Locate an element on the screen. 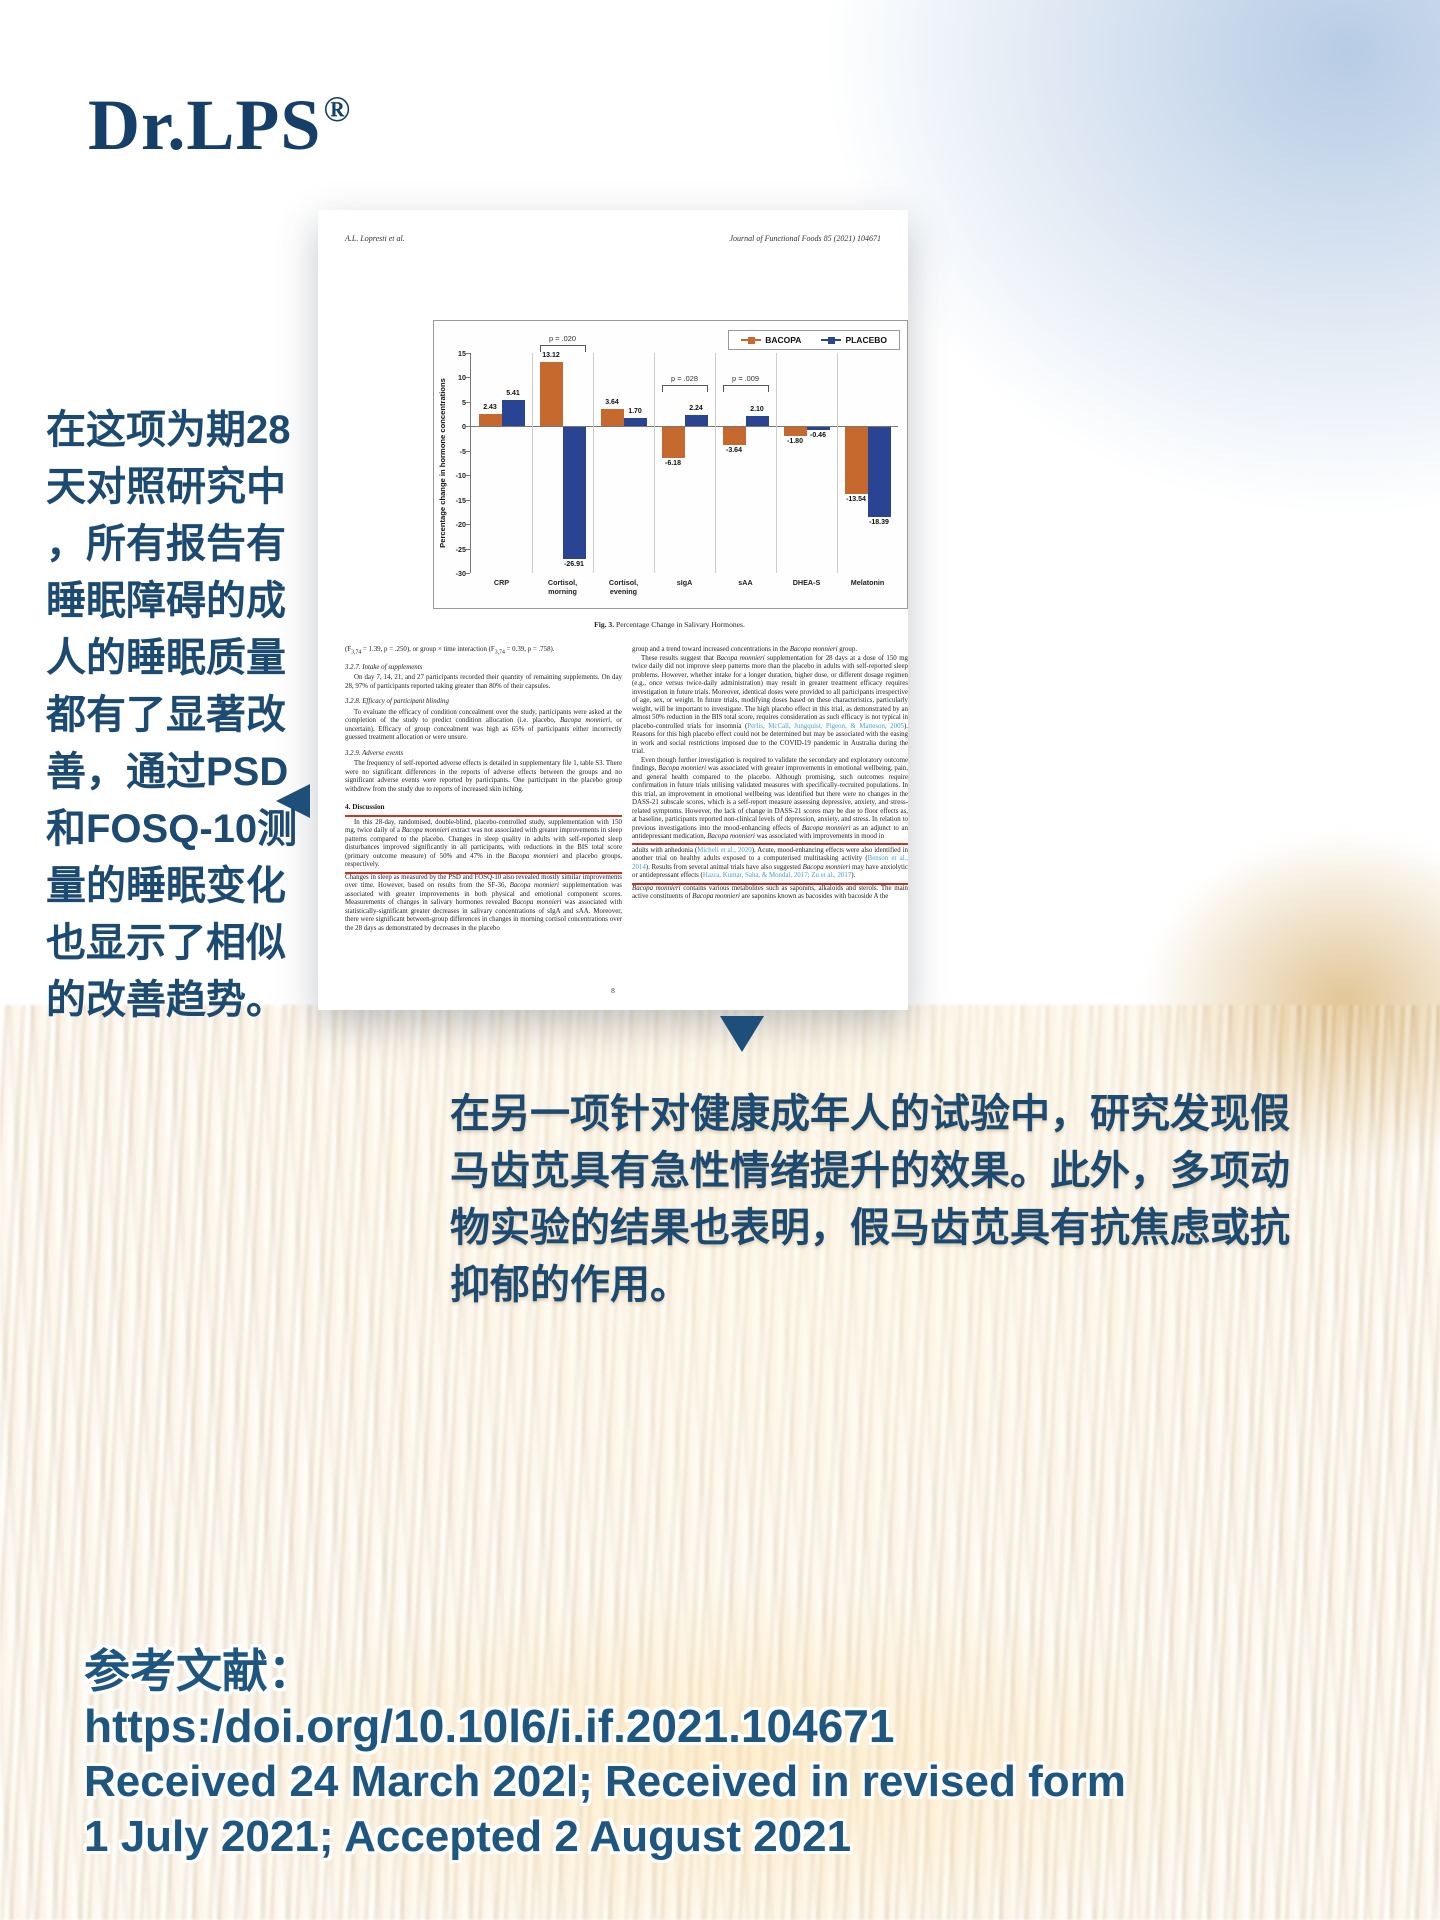 The image size is (1440, 1920). reference-accepted-line: 1 July 2021; Accepted 2 August 2021 is located at coordinates (468, 1836).